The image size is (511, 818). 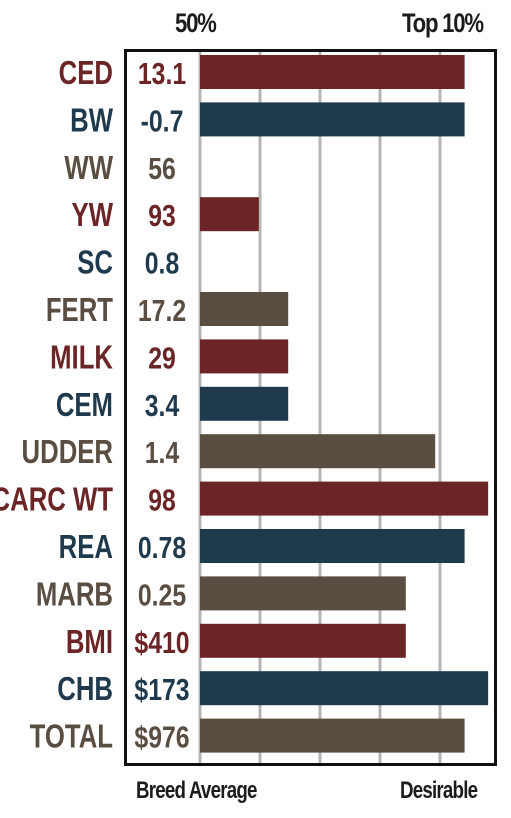 What do you see at coordinates (162, 168) in the screenshot?
I see `value-label-ww: 56` at bounding box center [162, 168].